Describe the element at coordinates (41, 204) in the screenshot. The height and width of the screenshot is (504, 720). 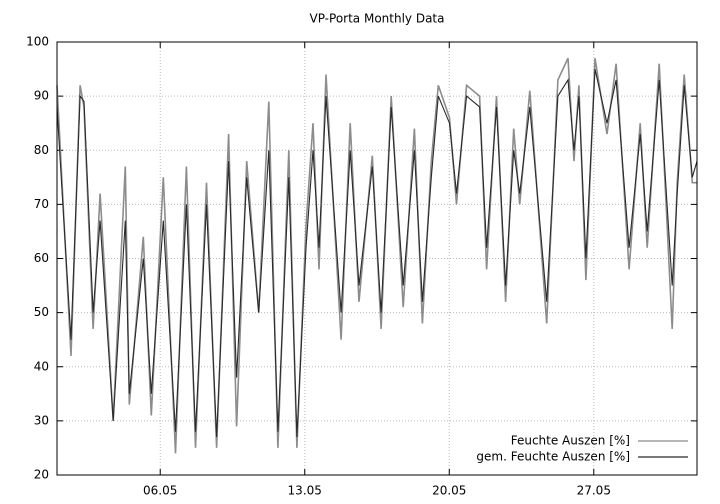
I see `y-tick-label: 70` at that location.